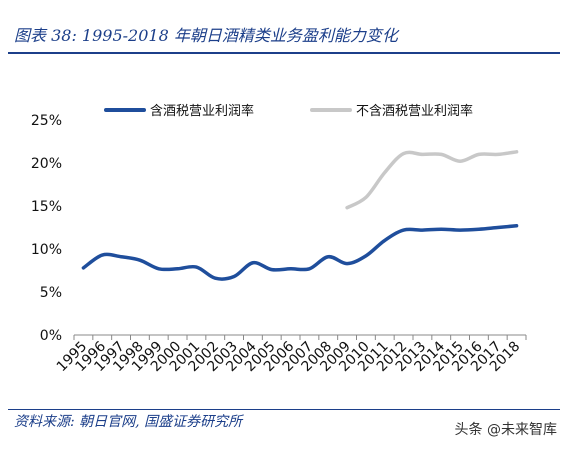  What do you see at coordinates (51, 293) in the screenshot?
I see `y-tick-label: 5%` at bounding box center [51, 293].